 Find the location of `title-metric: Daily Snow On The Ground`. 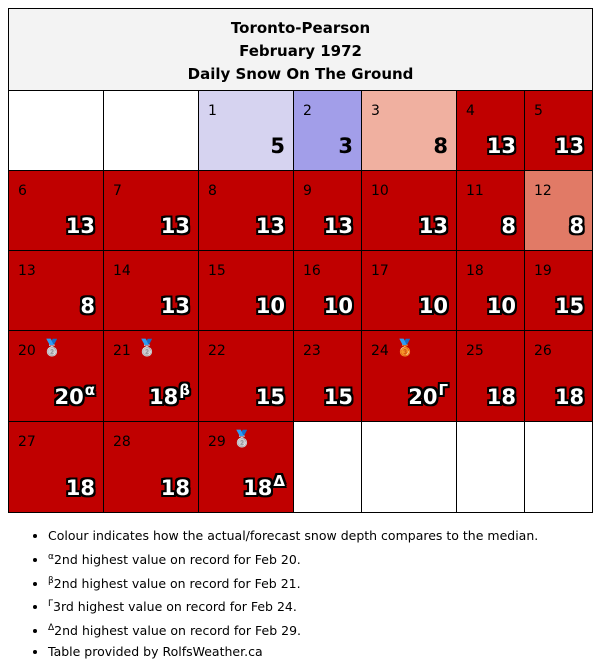

title-metric: Daily Snow On The Ground is located at coordinates (300, 74).